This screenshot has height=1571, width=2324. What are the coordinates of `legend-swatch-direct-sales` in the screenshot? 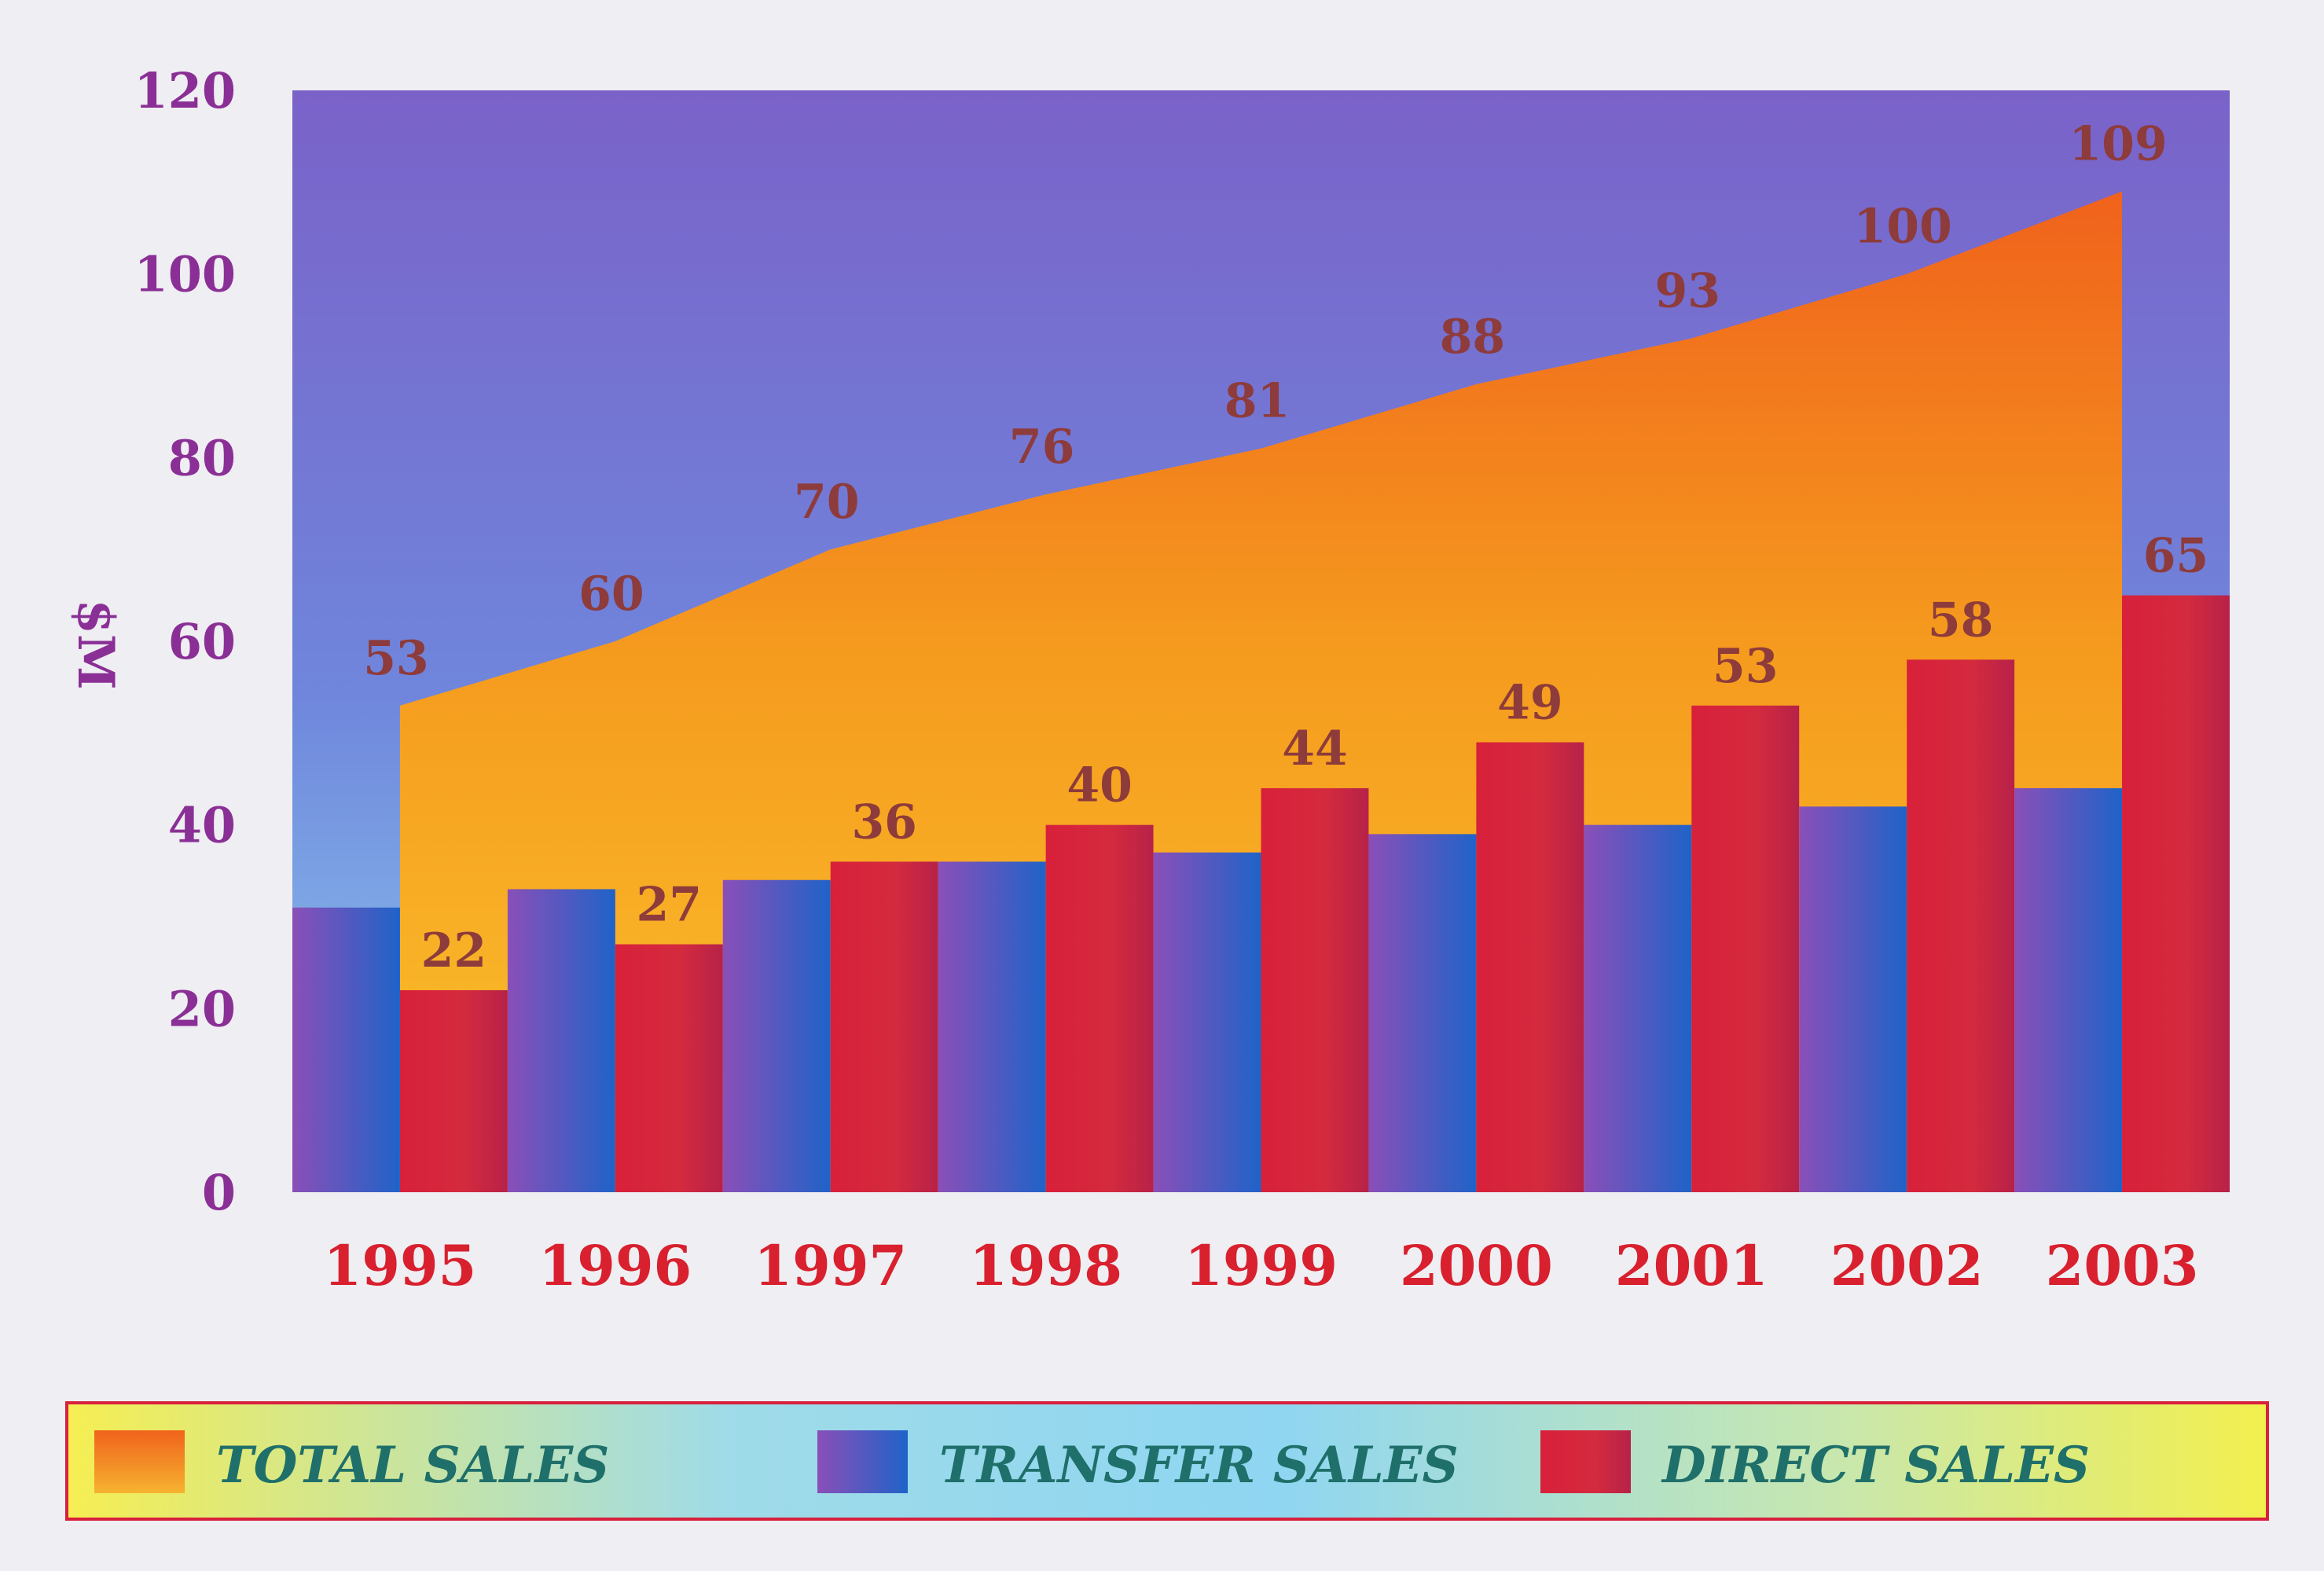 It's located at (1585, 1461).